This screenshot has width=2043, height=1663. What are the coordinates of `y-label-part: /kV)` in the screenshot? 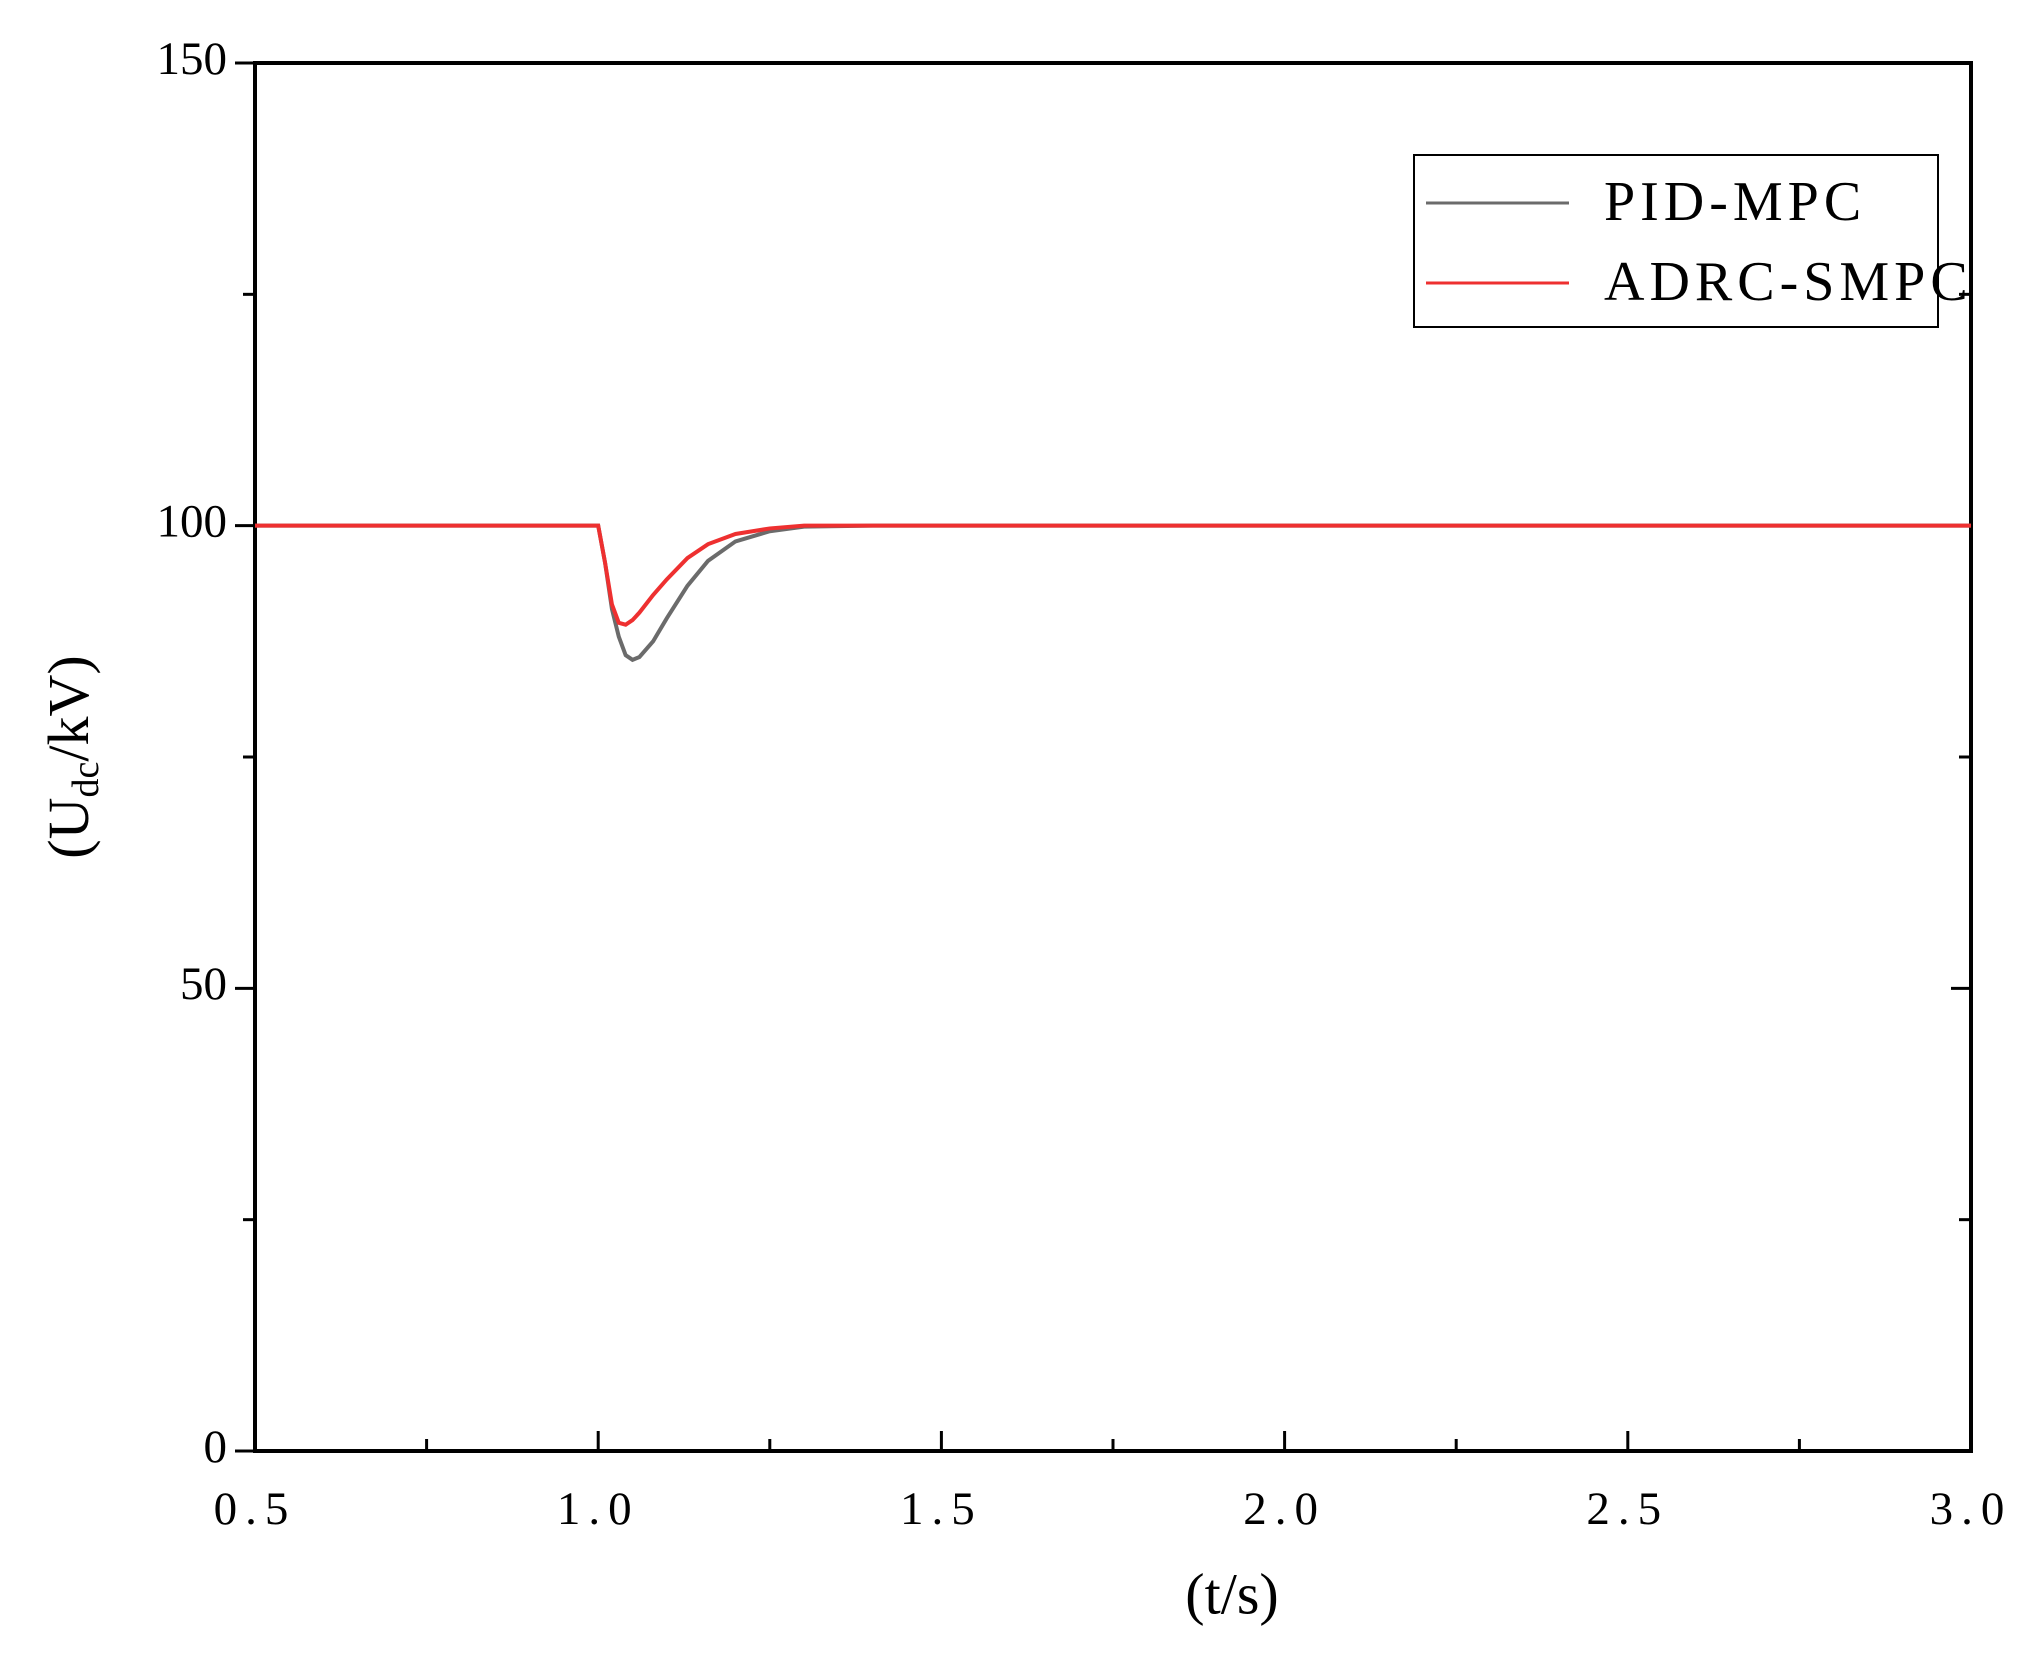 It's located at (68, 708).